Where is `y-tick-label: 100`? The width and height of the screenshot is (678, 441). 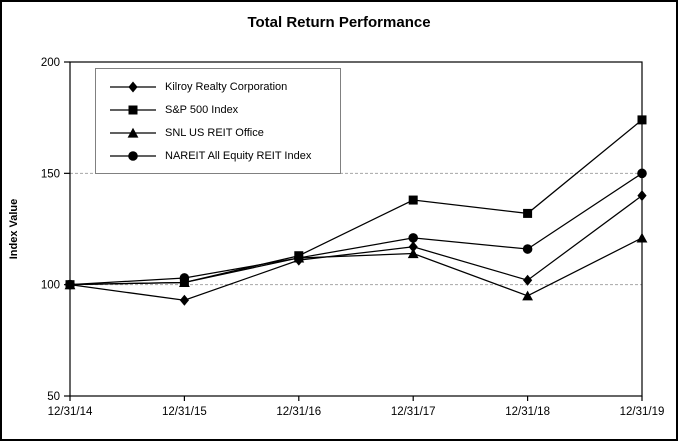 y-tick-label: 100 is located at coordinates (50, 286).